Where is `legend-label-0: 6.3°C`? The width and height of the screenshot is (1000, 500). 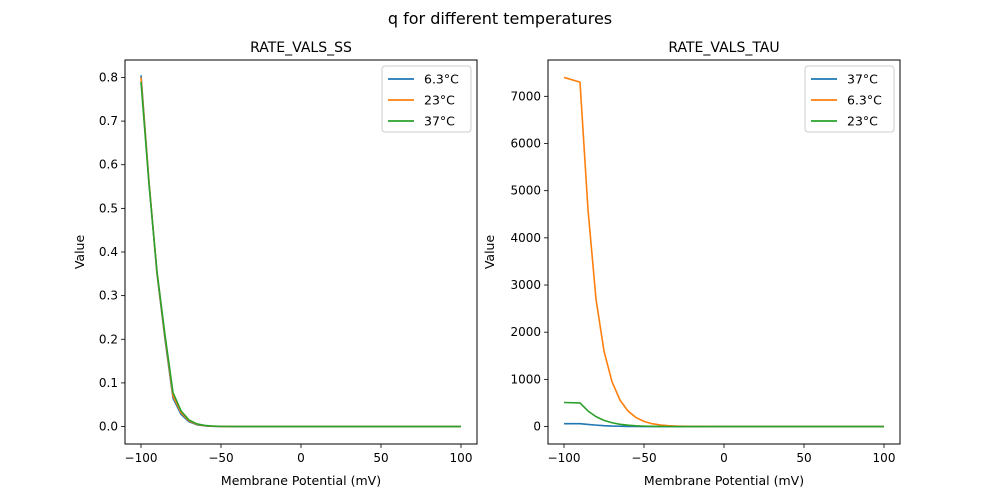 legend-label-0: 6.3°C is located at coordinates (441, 79).